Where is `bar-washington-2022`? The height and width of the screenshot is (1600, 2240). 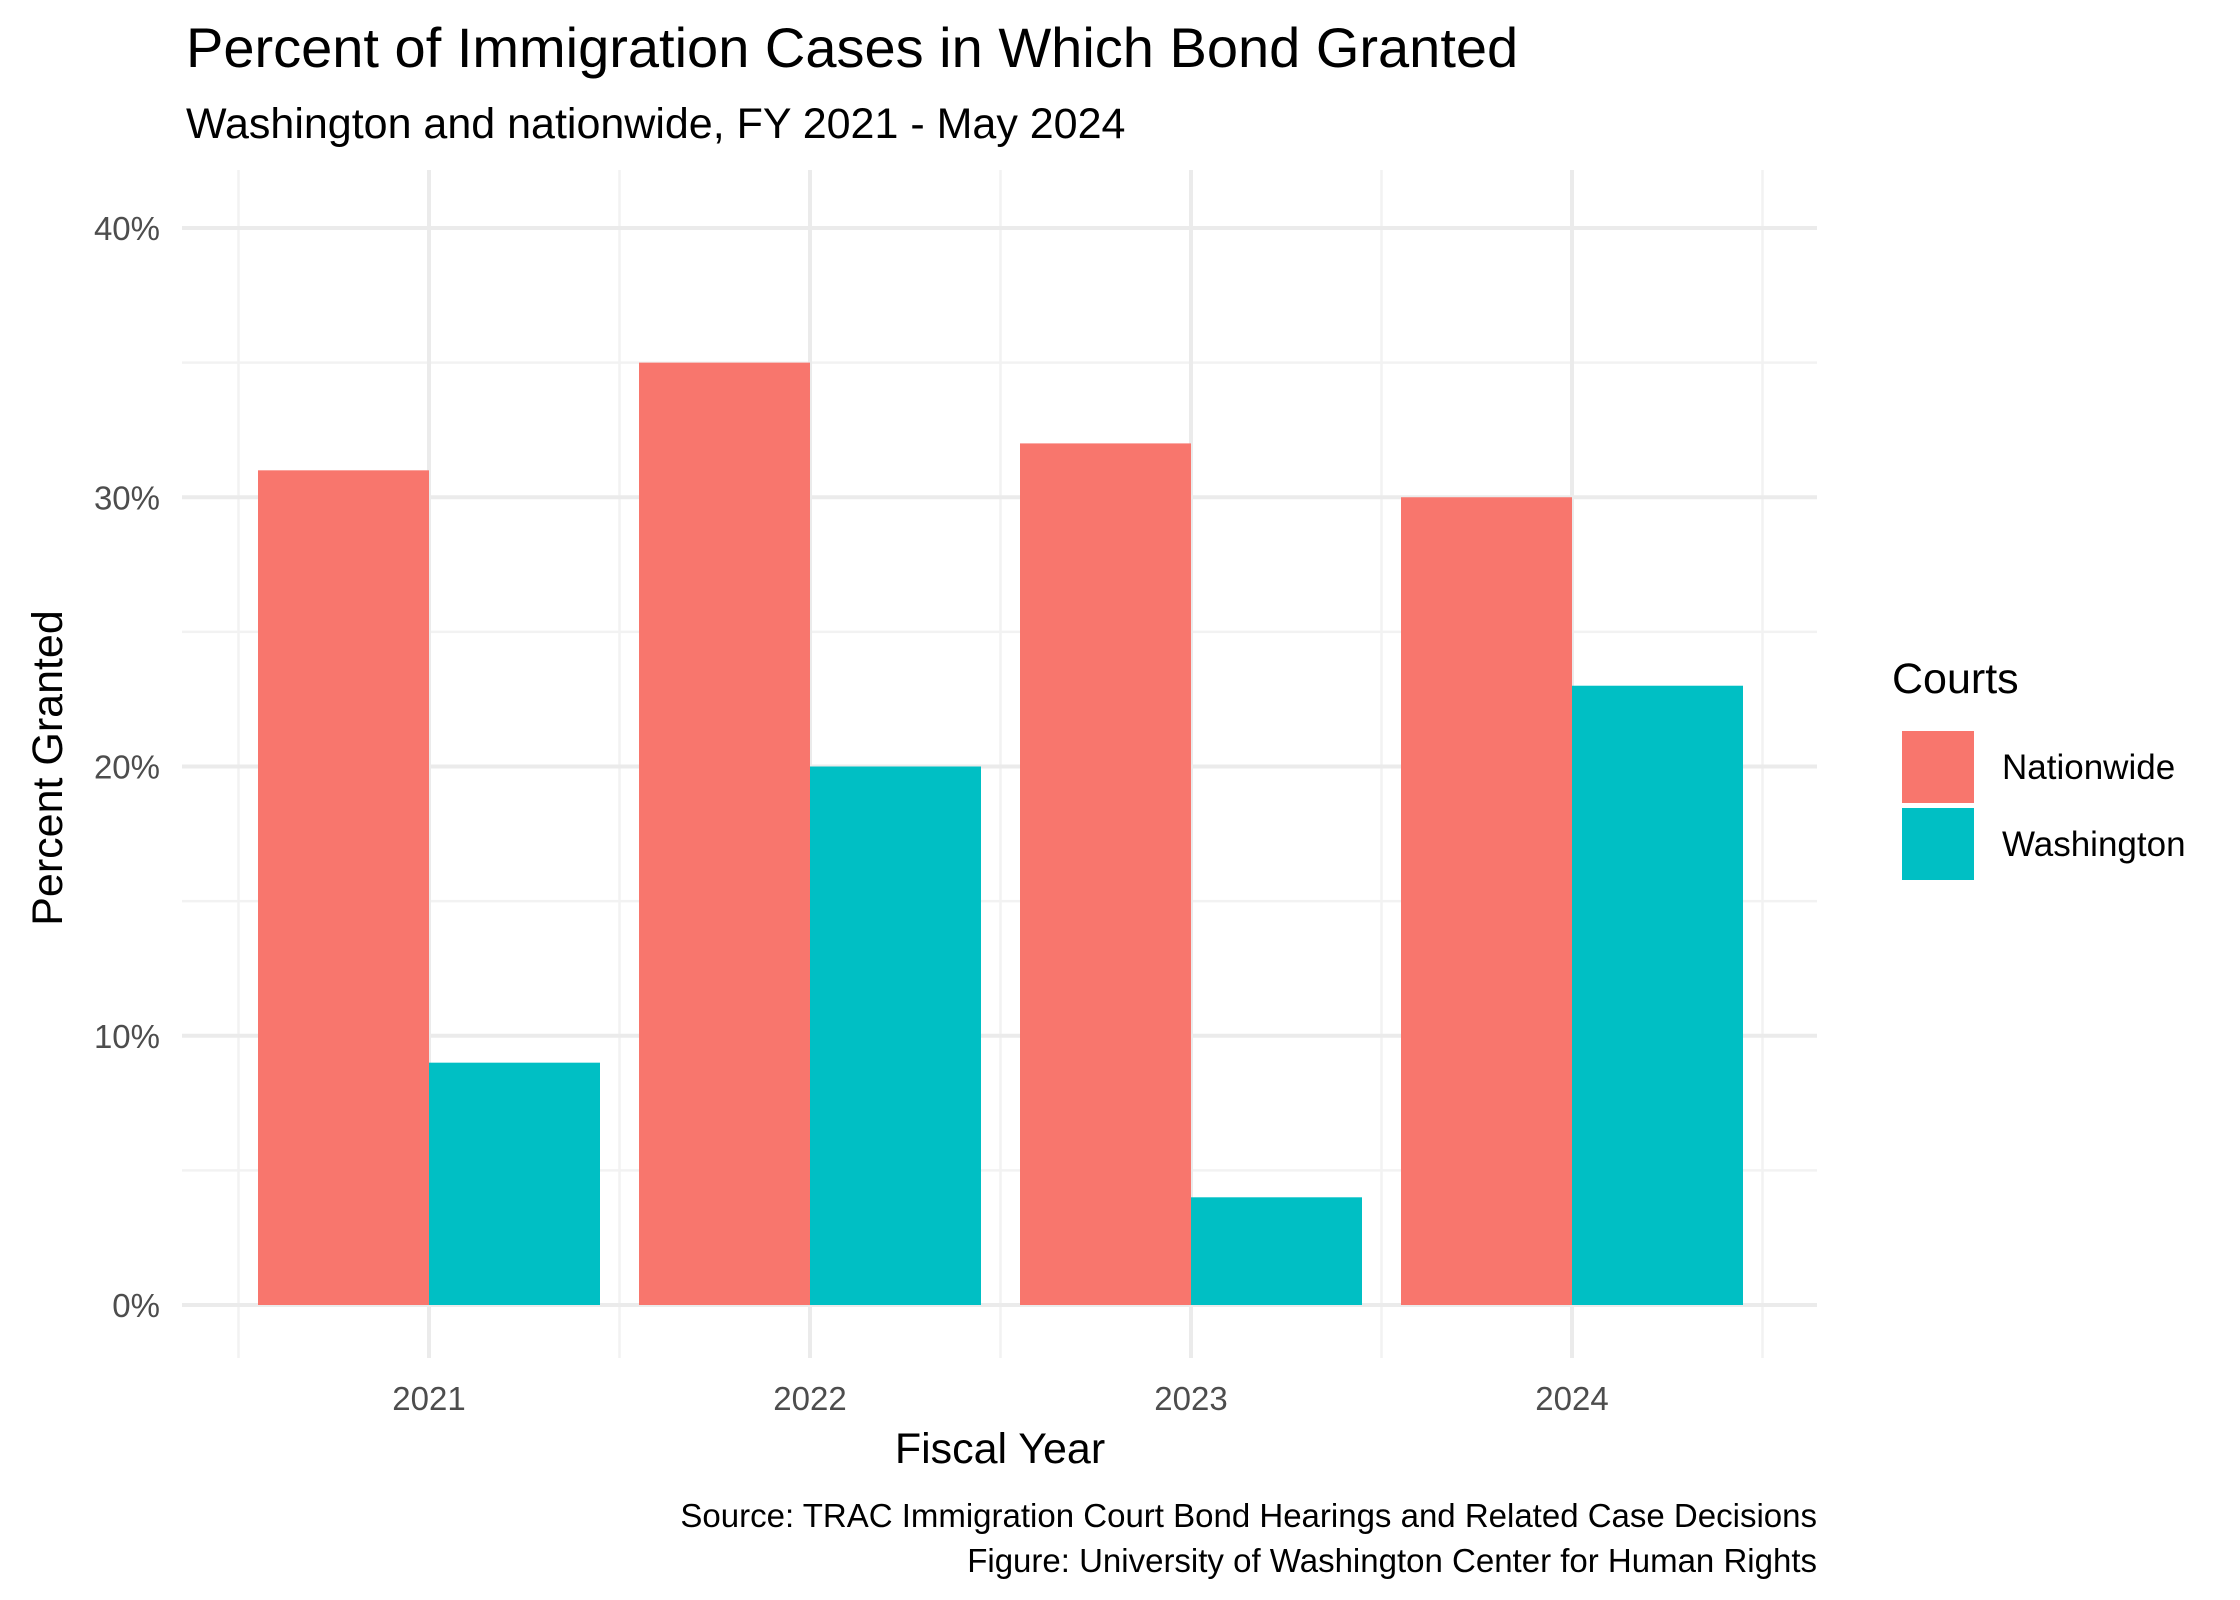
bar-washington-2022 is located at coordinates (895, 1035).